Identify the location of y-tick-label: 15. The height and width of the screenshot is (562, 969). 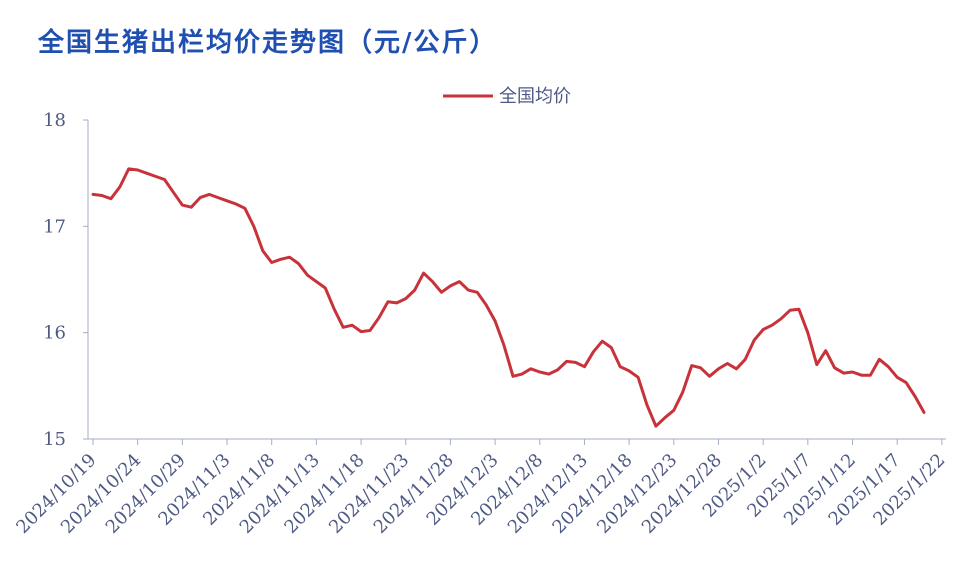
(54, 439).